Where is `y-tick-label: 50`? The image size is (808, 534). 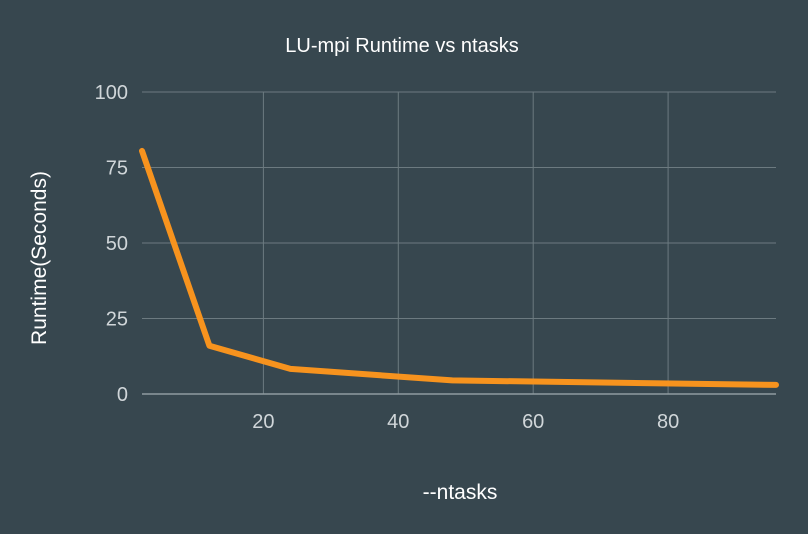
y-tick-label: 50 is located at coordinates (117, 244).